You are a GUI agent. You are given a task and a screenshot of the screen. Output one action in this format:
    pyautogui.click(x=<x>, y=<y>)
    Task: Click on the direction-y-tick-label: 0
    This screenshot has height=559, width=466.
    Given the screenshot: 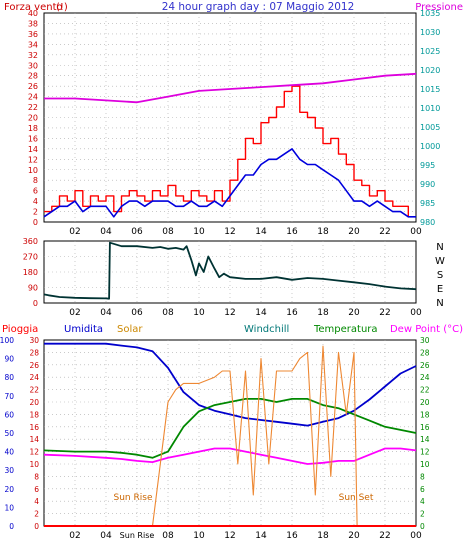 What is the action you would take?
    pyautogui.click(x=35, y=303)
    